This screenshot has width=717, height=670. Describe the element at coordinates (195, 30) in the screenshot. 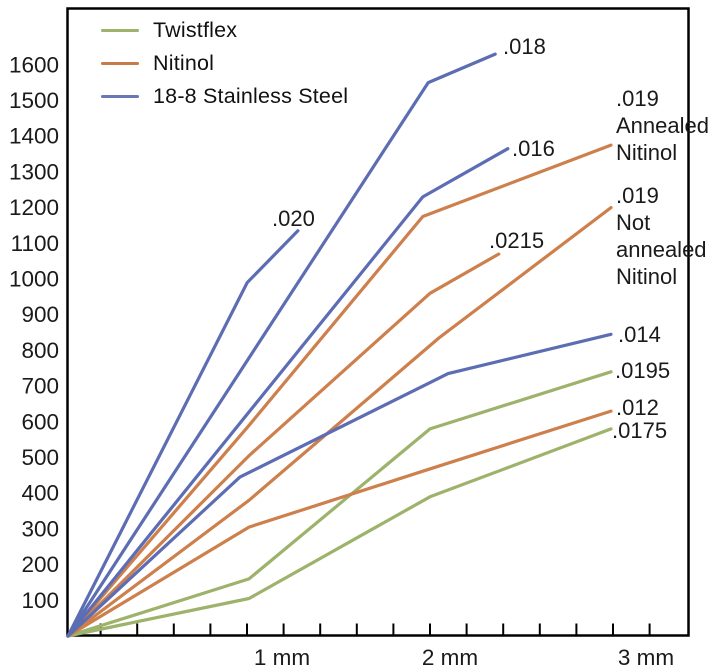

I see `legend-label-twistflex: Twistflex` at that location.